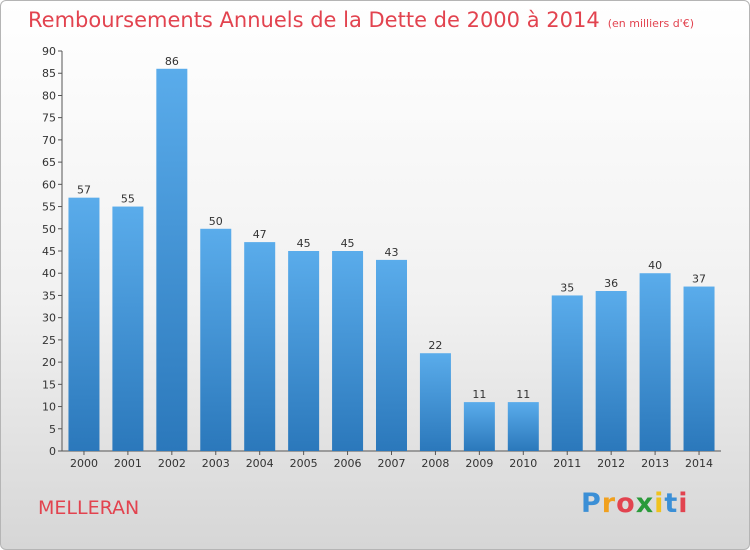 This screenshot has width=750, height=550. Describe the element at coordinates (49, 118) in the screenshot. I see `y-tick-label: 75` at that location.